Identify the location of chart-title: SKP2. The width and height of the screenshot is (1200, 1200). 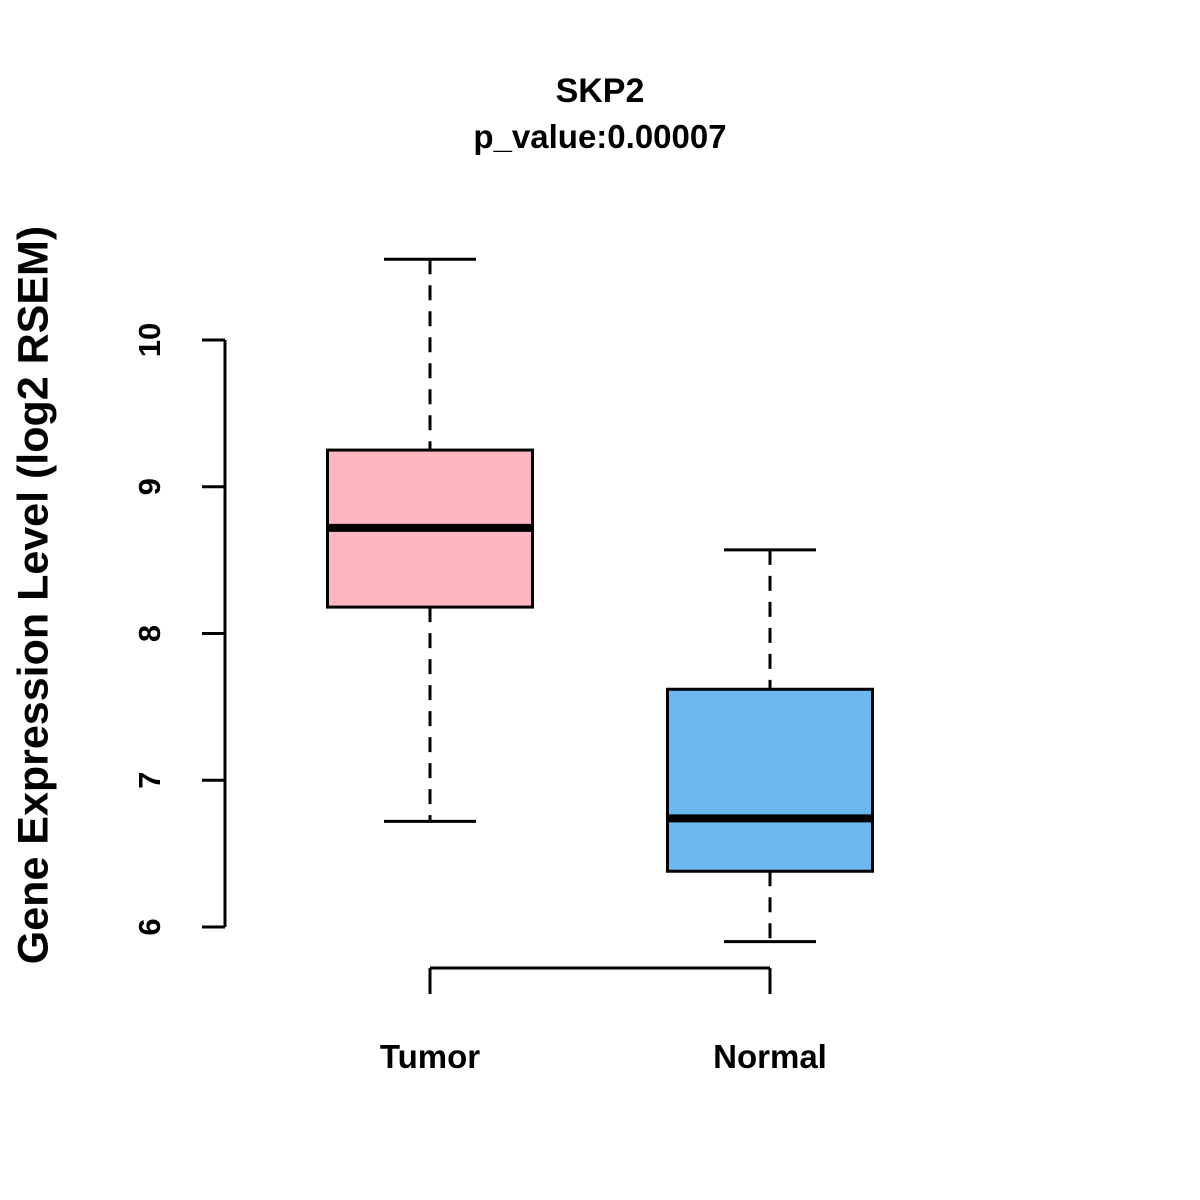
(600, 91).